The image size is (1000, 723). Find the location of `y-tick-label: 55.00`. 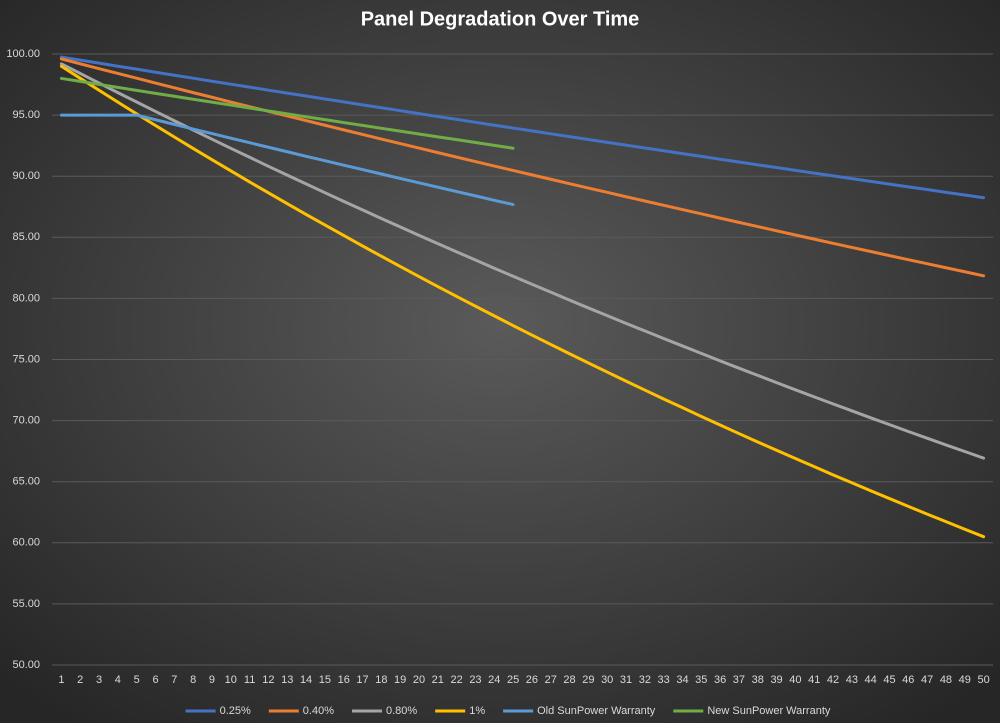

y-tick-label: 55.00 is located at coordinates (26, 604).